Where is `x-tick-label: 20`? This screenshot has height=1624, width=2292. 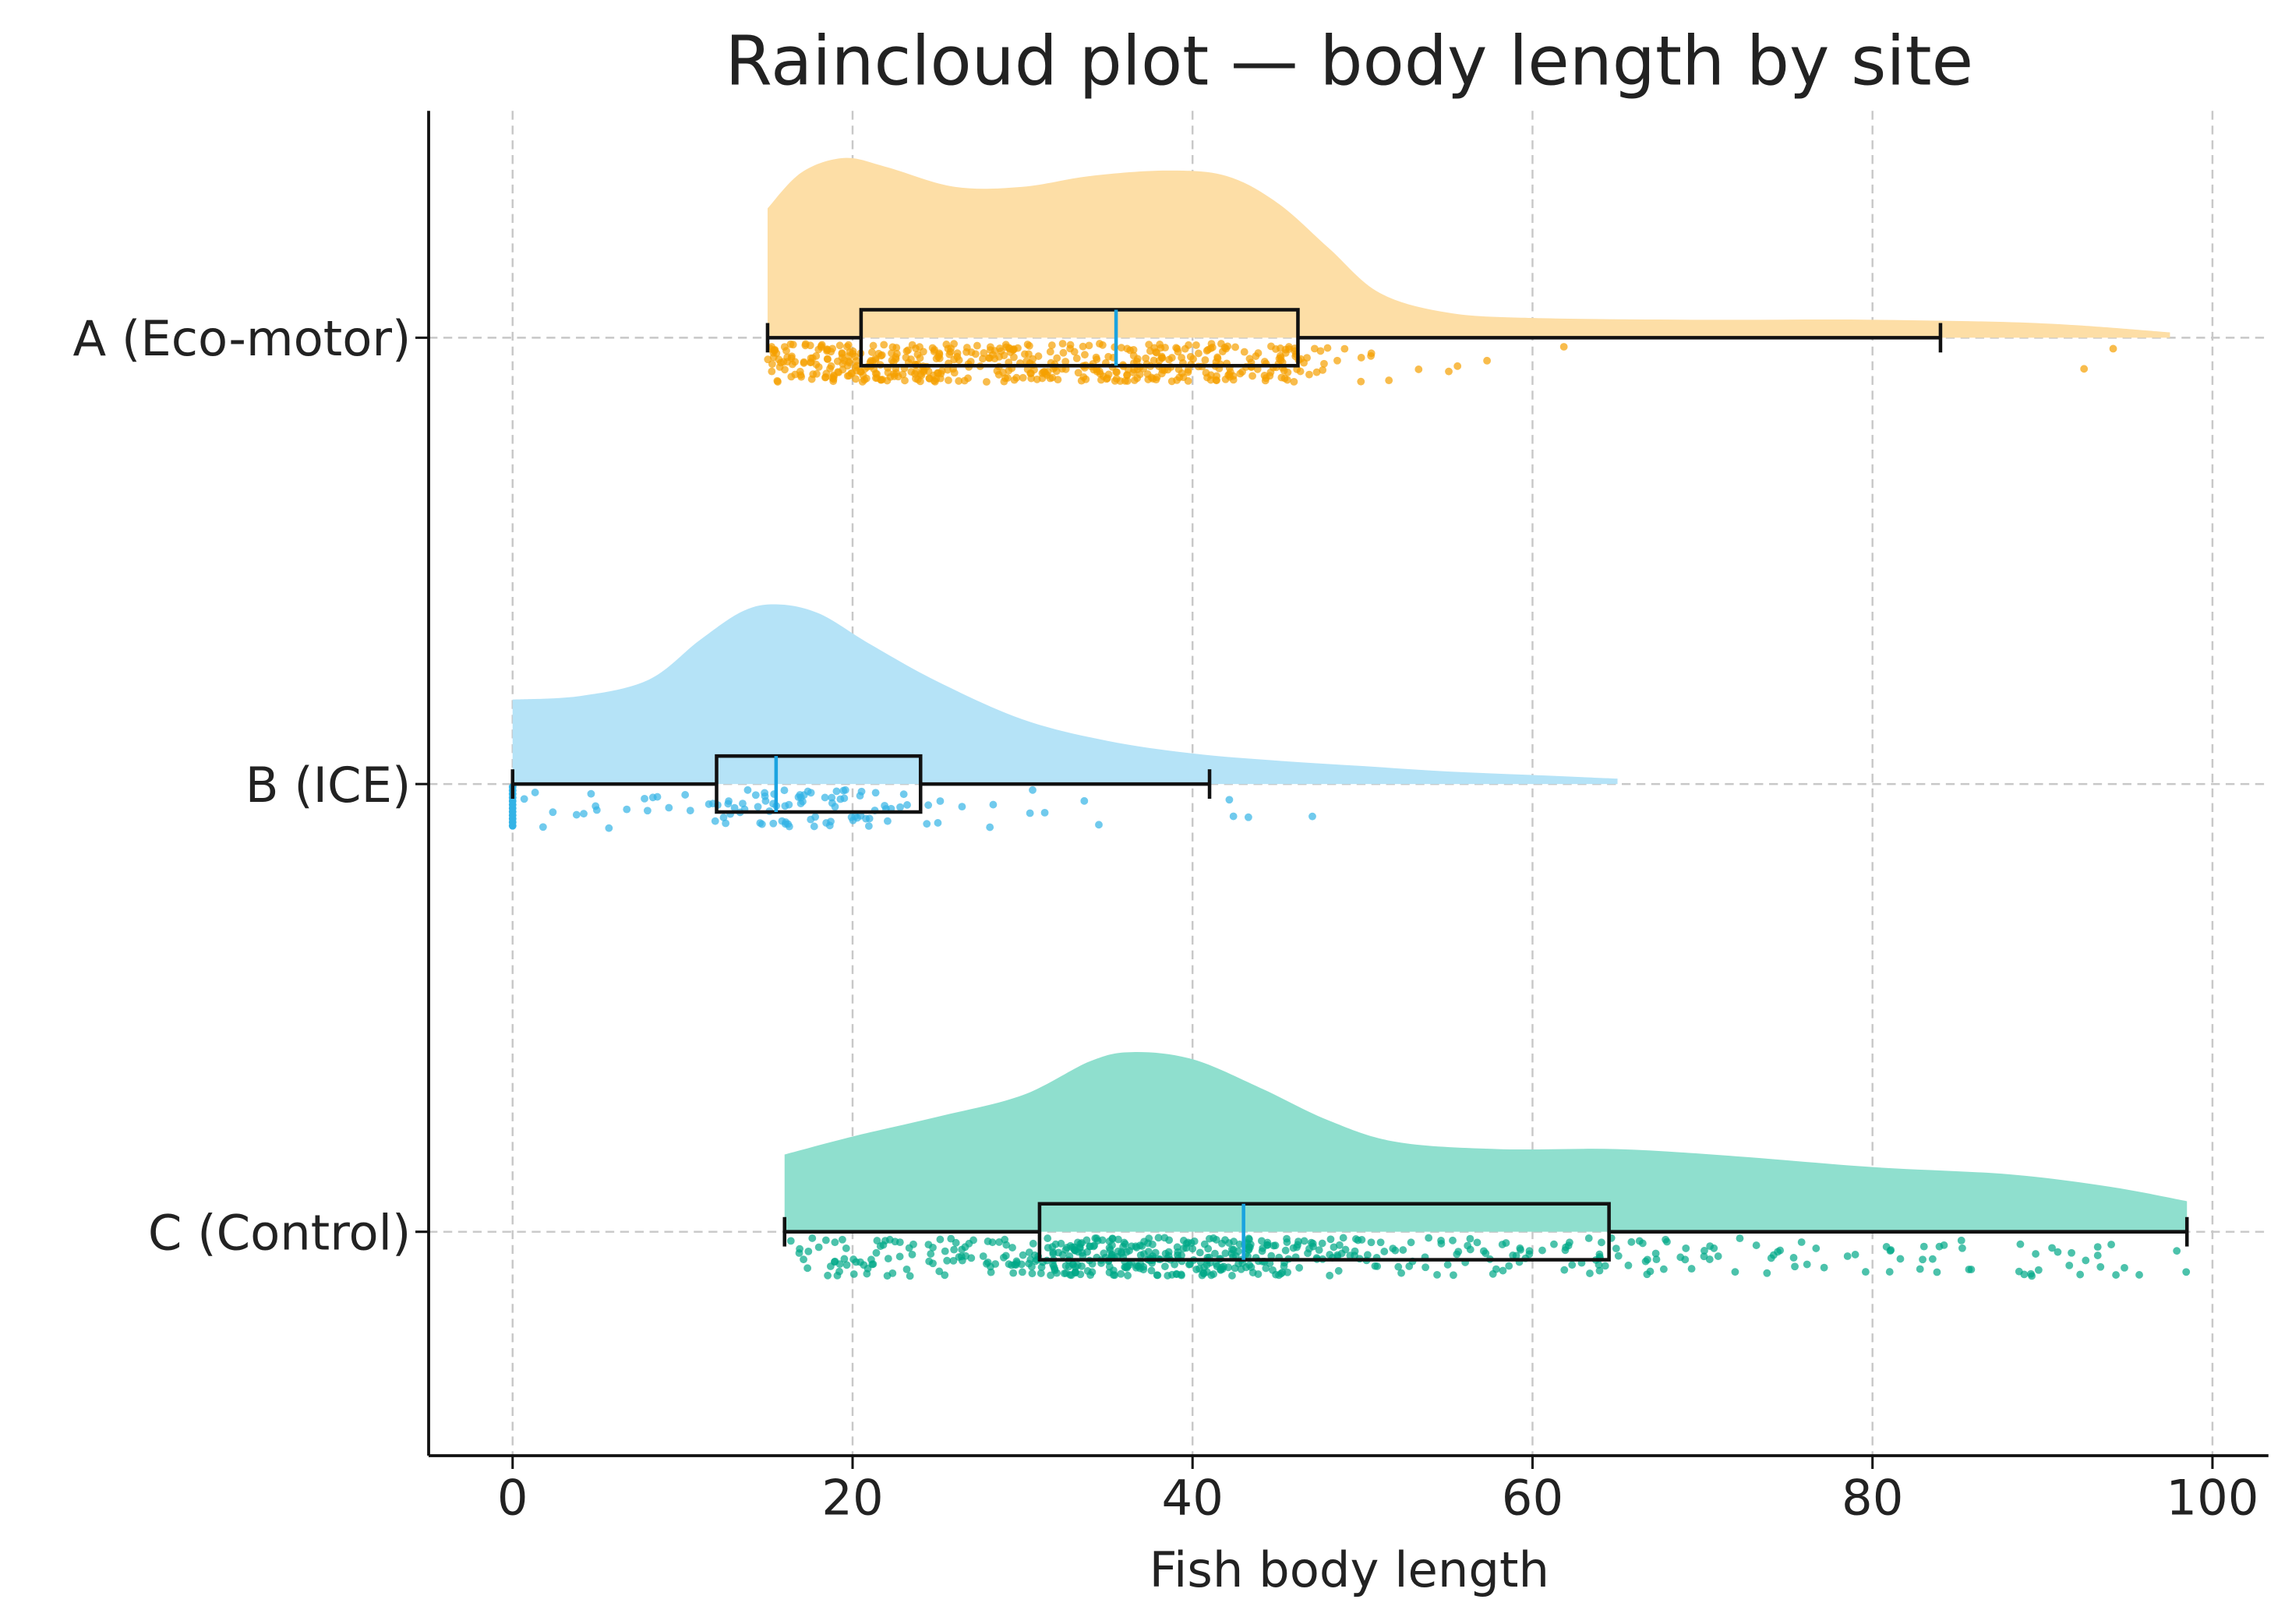 x-tick-label: 20 is located at coordinates (852, 1498).